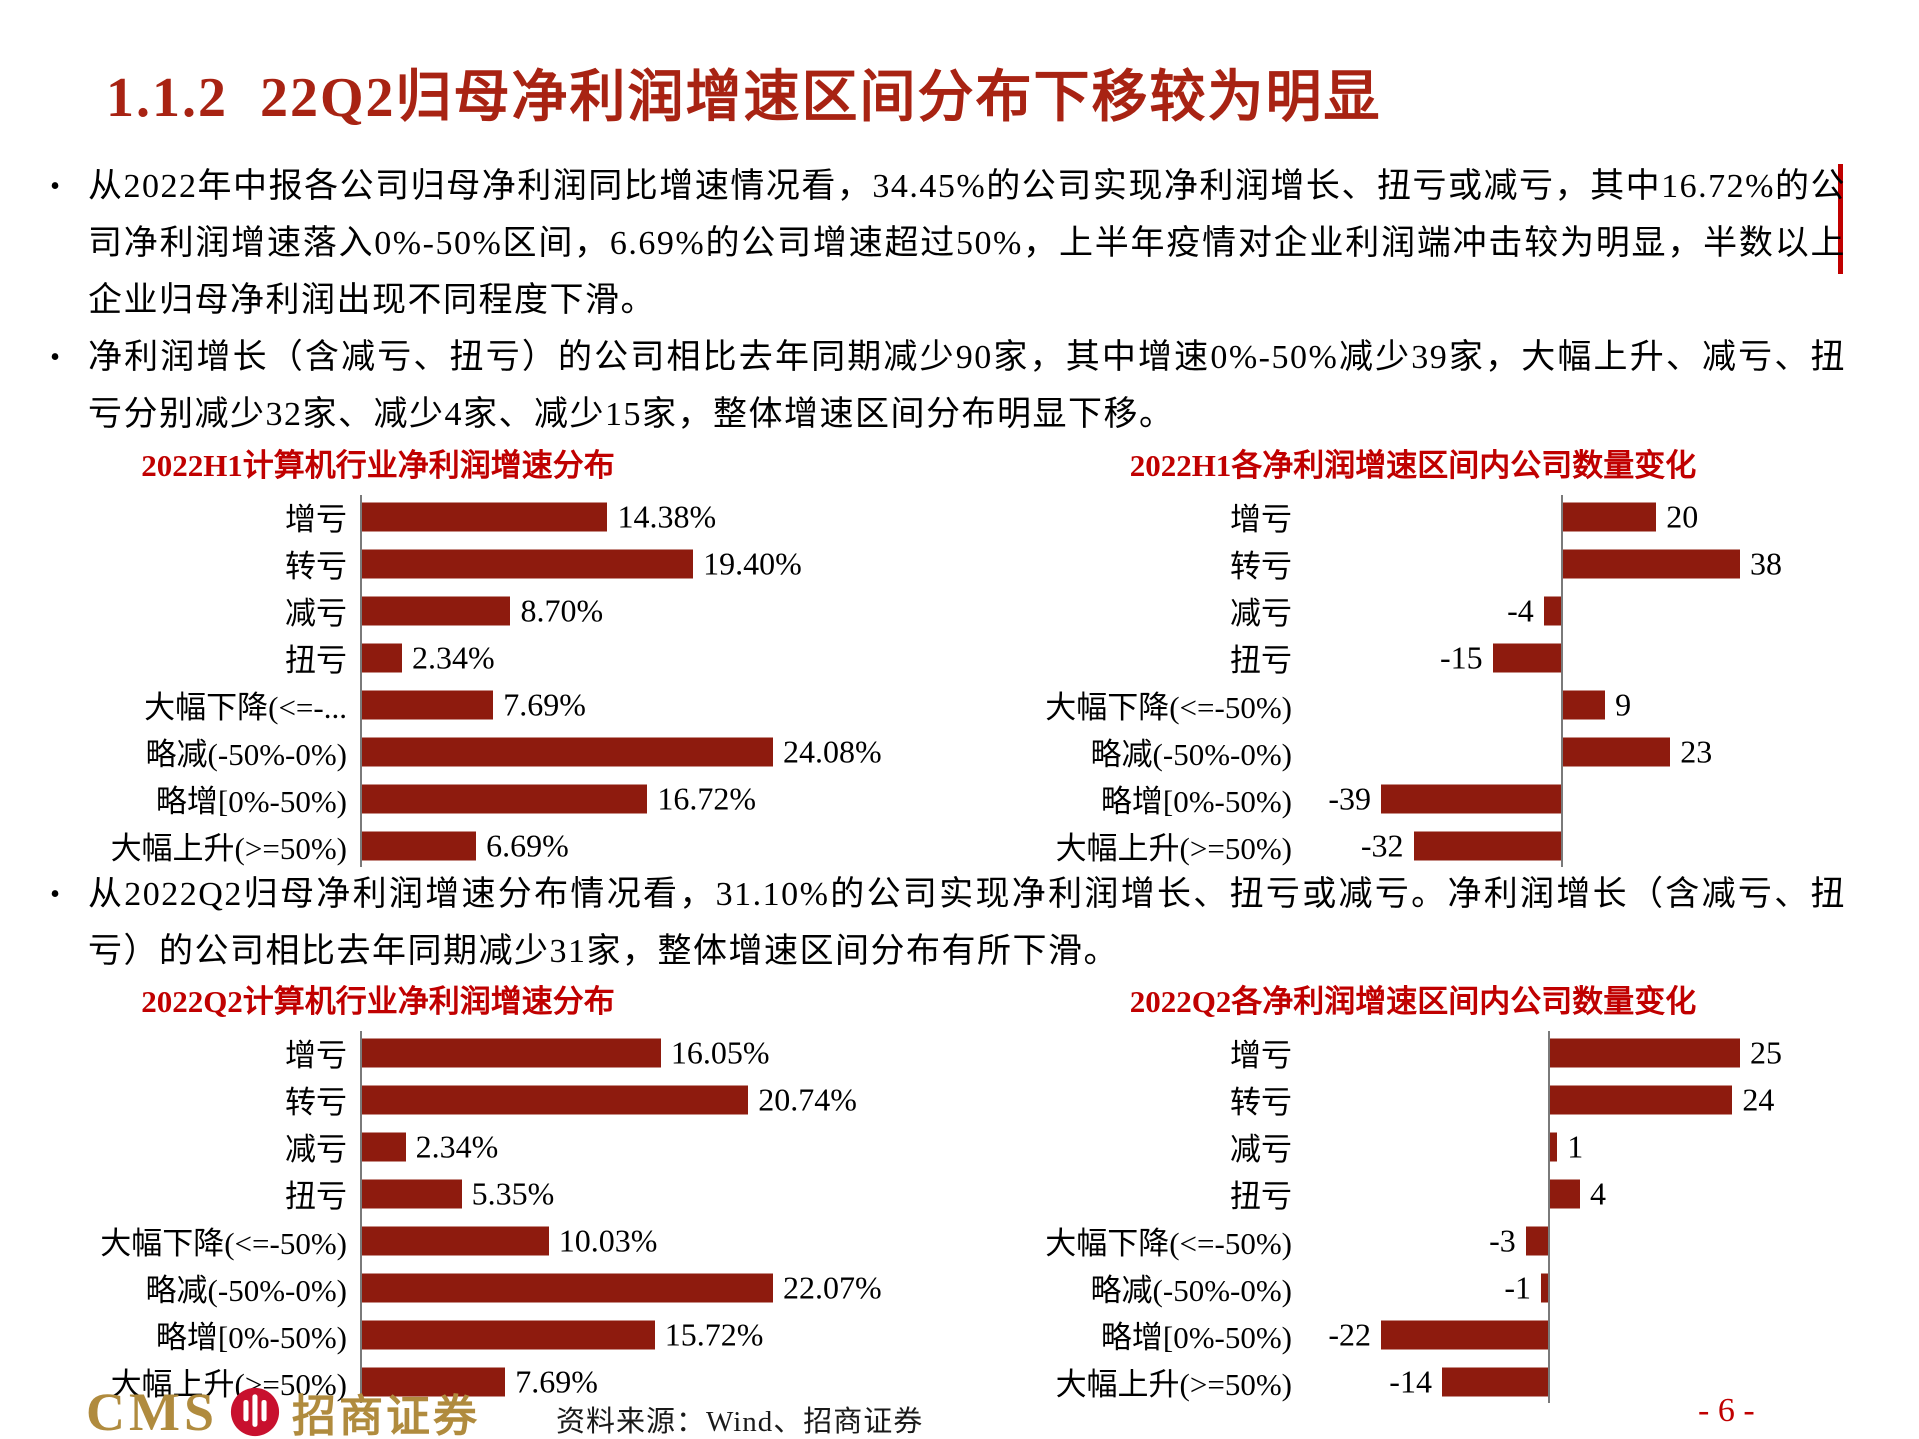 Image resolution: width=1919 pixels, height=1439 pixels. I want to click on value-label: -1, so click(1517, 1287).